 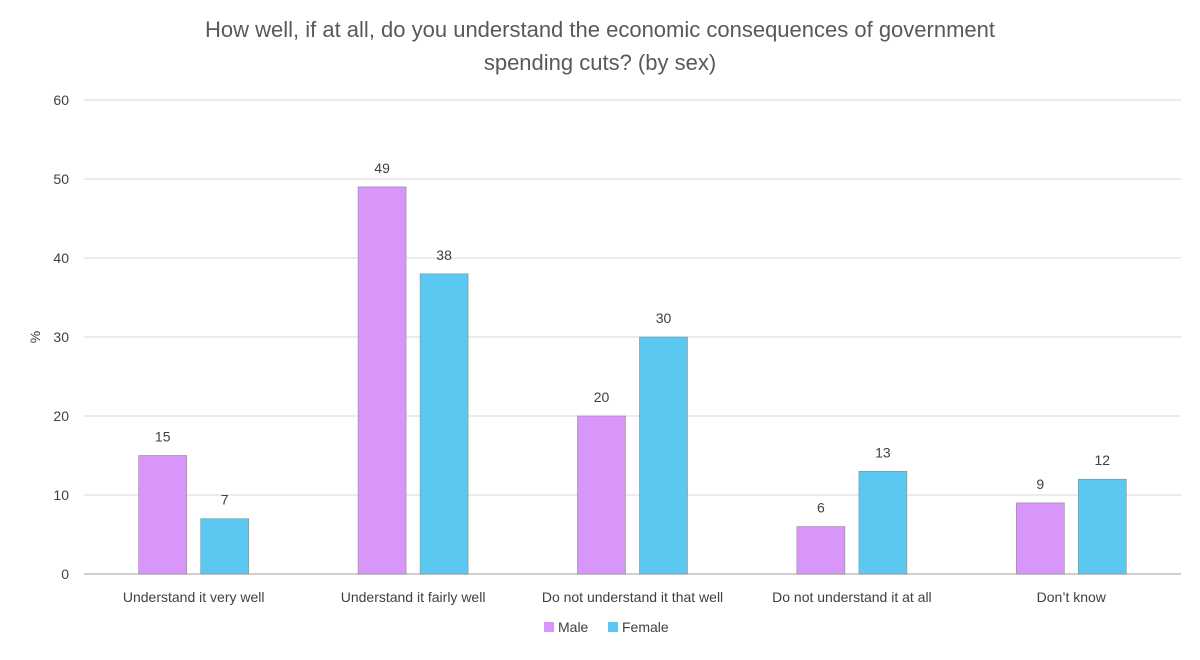 I want to click on category-label-1: Understand it fairly well, so click(x=413, y=597).